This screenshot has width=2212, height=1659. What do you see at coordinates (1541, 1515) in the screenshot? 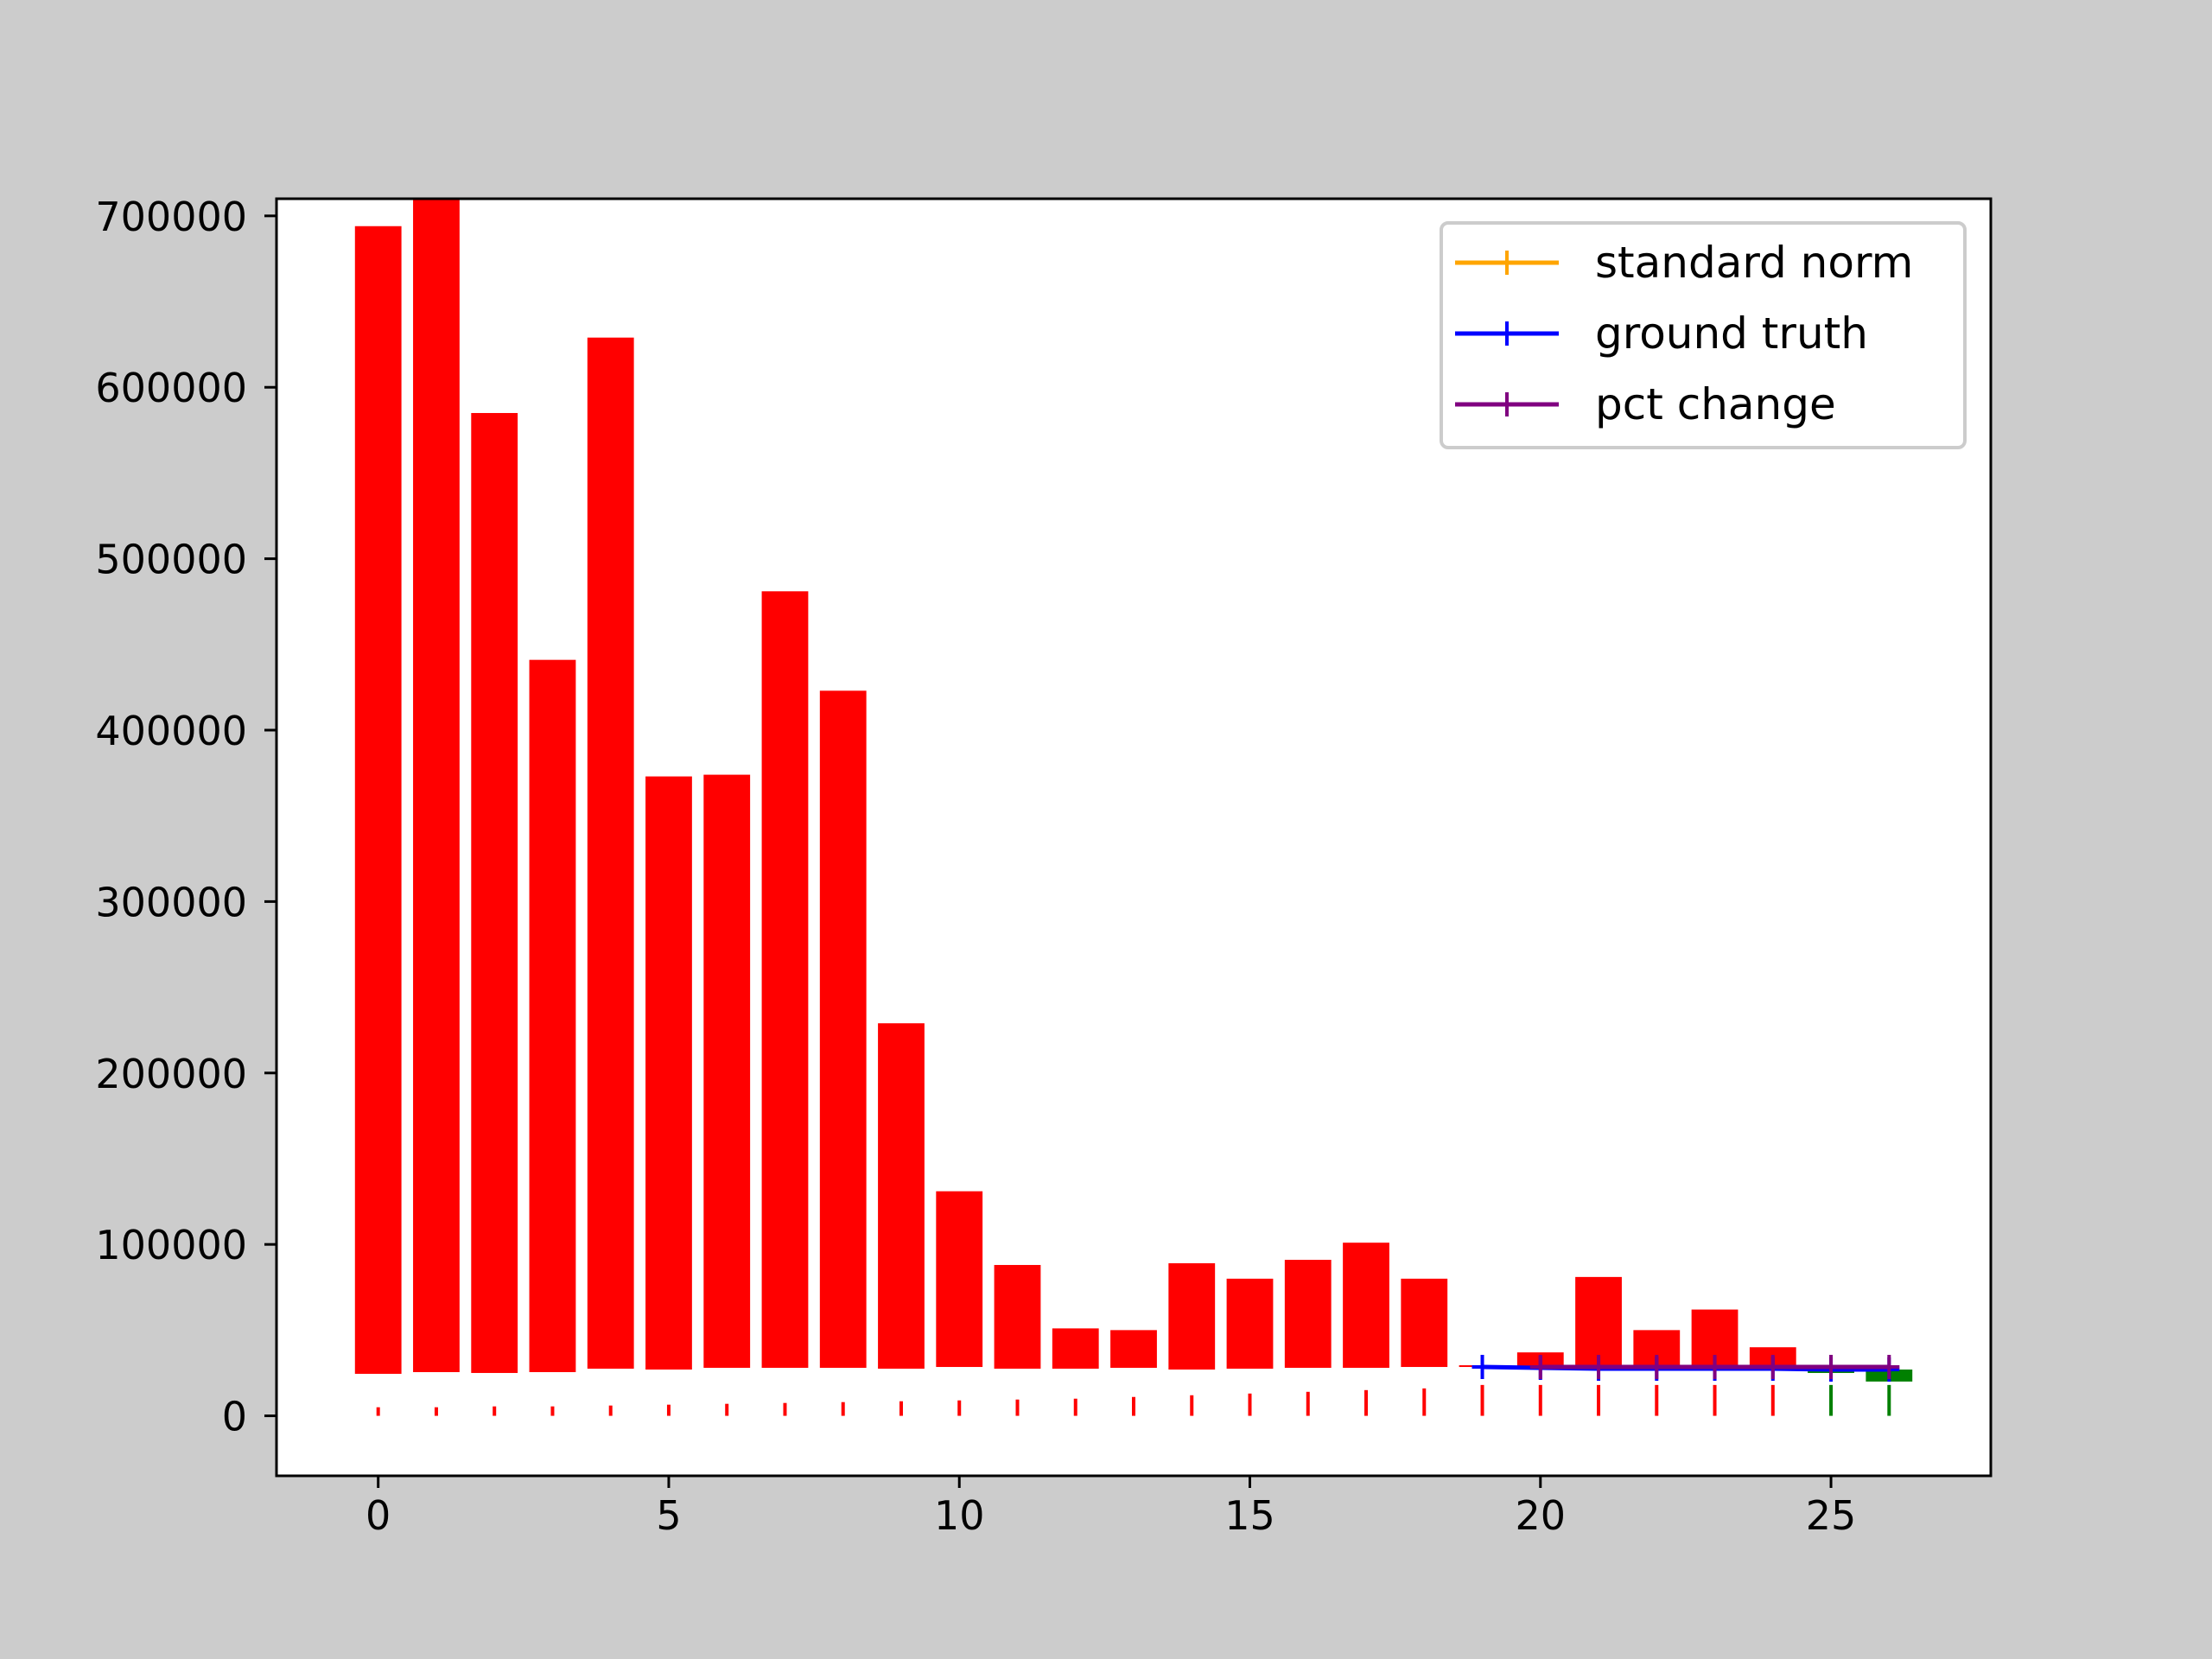
I see `x-tick-label: 20` at bounding box center [1541, 1515].